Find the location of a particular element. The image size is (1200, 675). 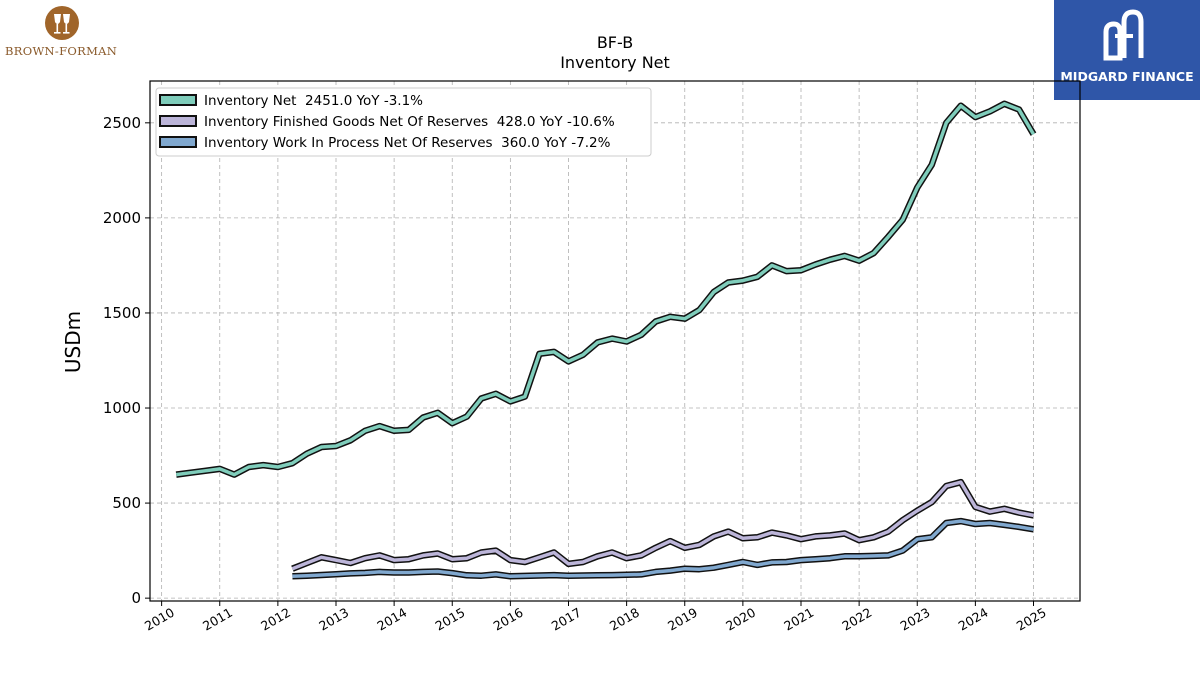

y-axis-label: USDm is located at coordinates (73, 342).